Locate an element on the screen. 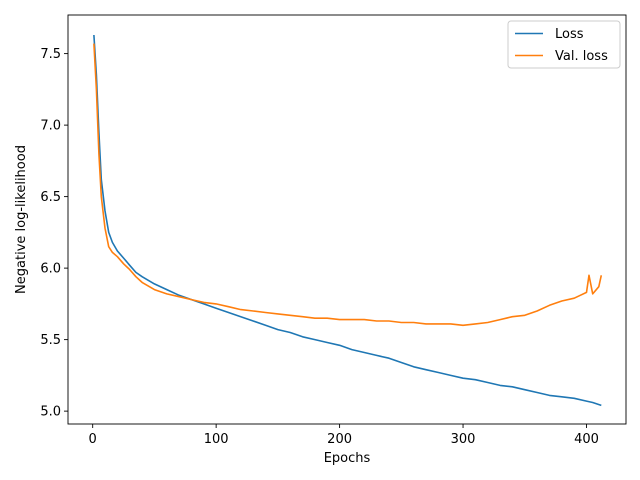 Image resolution: width=640 pixels, height=480 pixels. y-tick-label: 5.0 is located at coordinates (50, 412).